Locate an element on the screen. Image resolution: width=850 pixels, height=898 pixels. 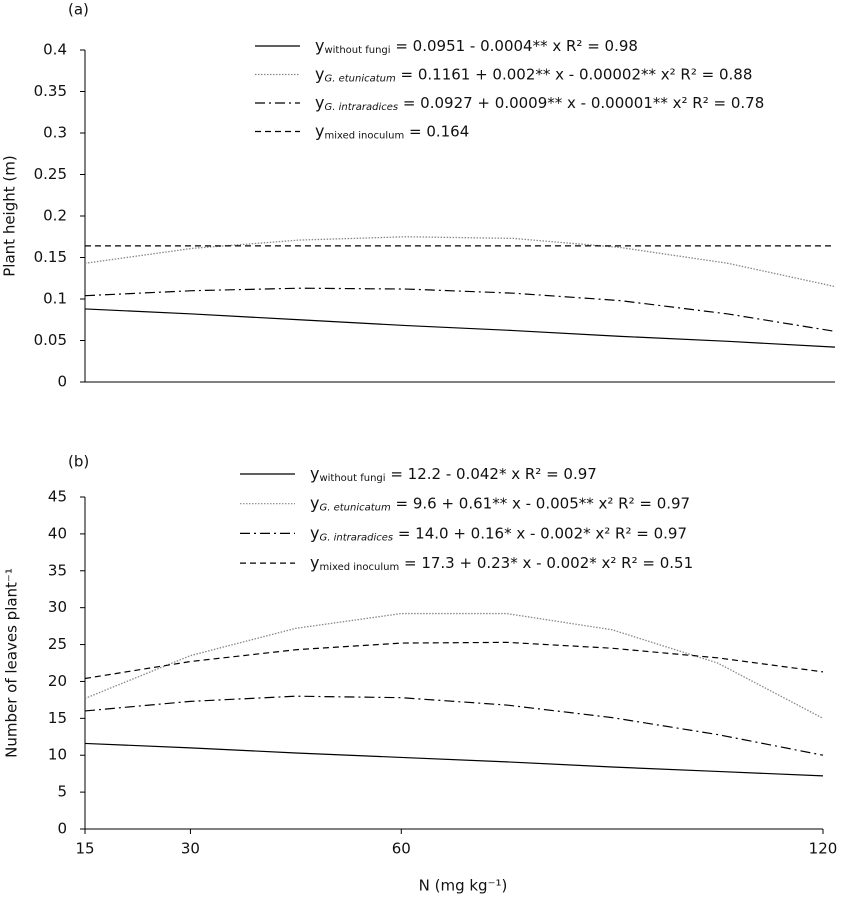
legend-equation: = 0.164 is located at coordinates (436, 131).